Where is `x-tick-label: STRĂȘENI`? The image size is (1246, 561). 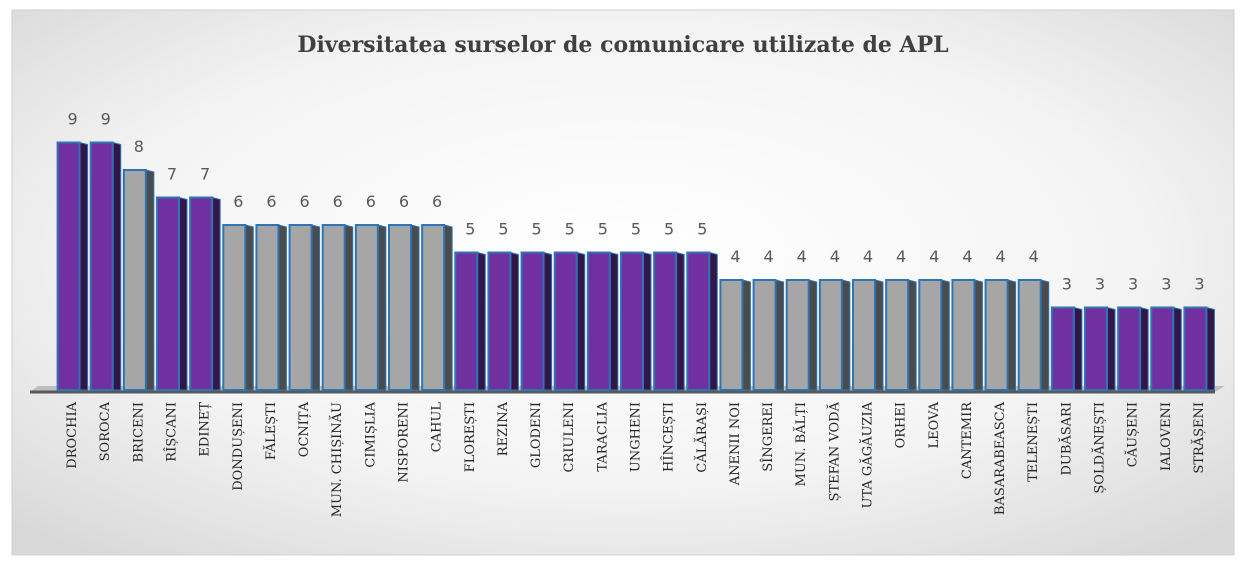 x-tick-label: STRĂȘENI is located at coordinates (1199, 438).